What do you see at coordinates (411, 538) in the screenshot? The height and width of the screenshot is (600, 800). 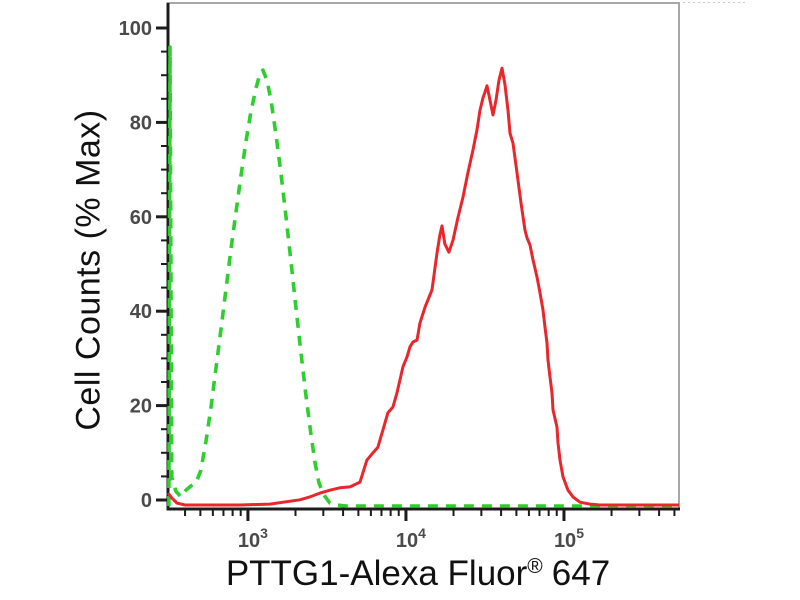 I see `x-tick-label: 10⁴` at bounding box center [411, 538].